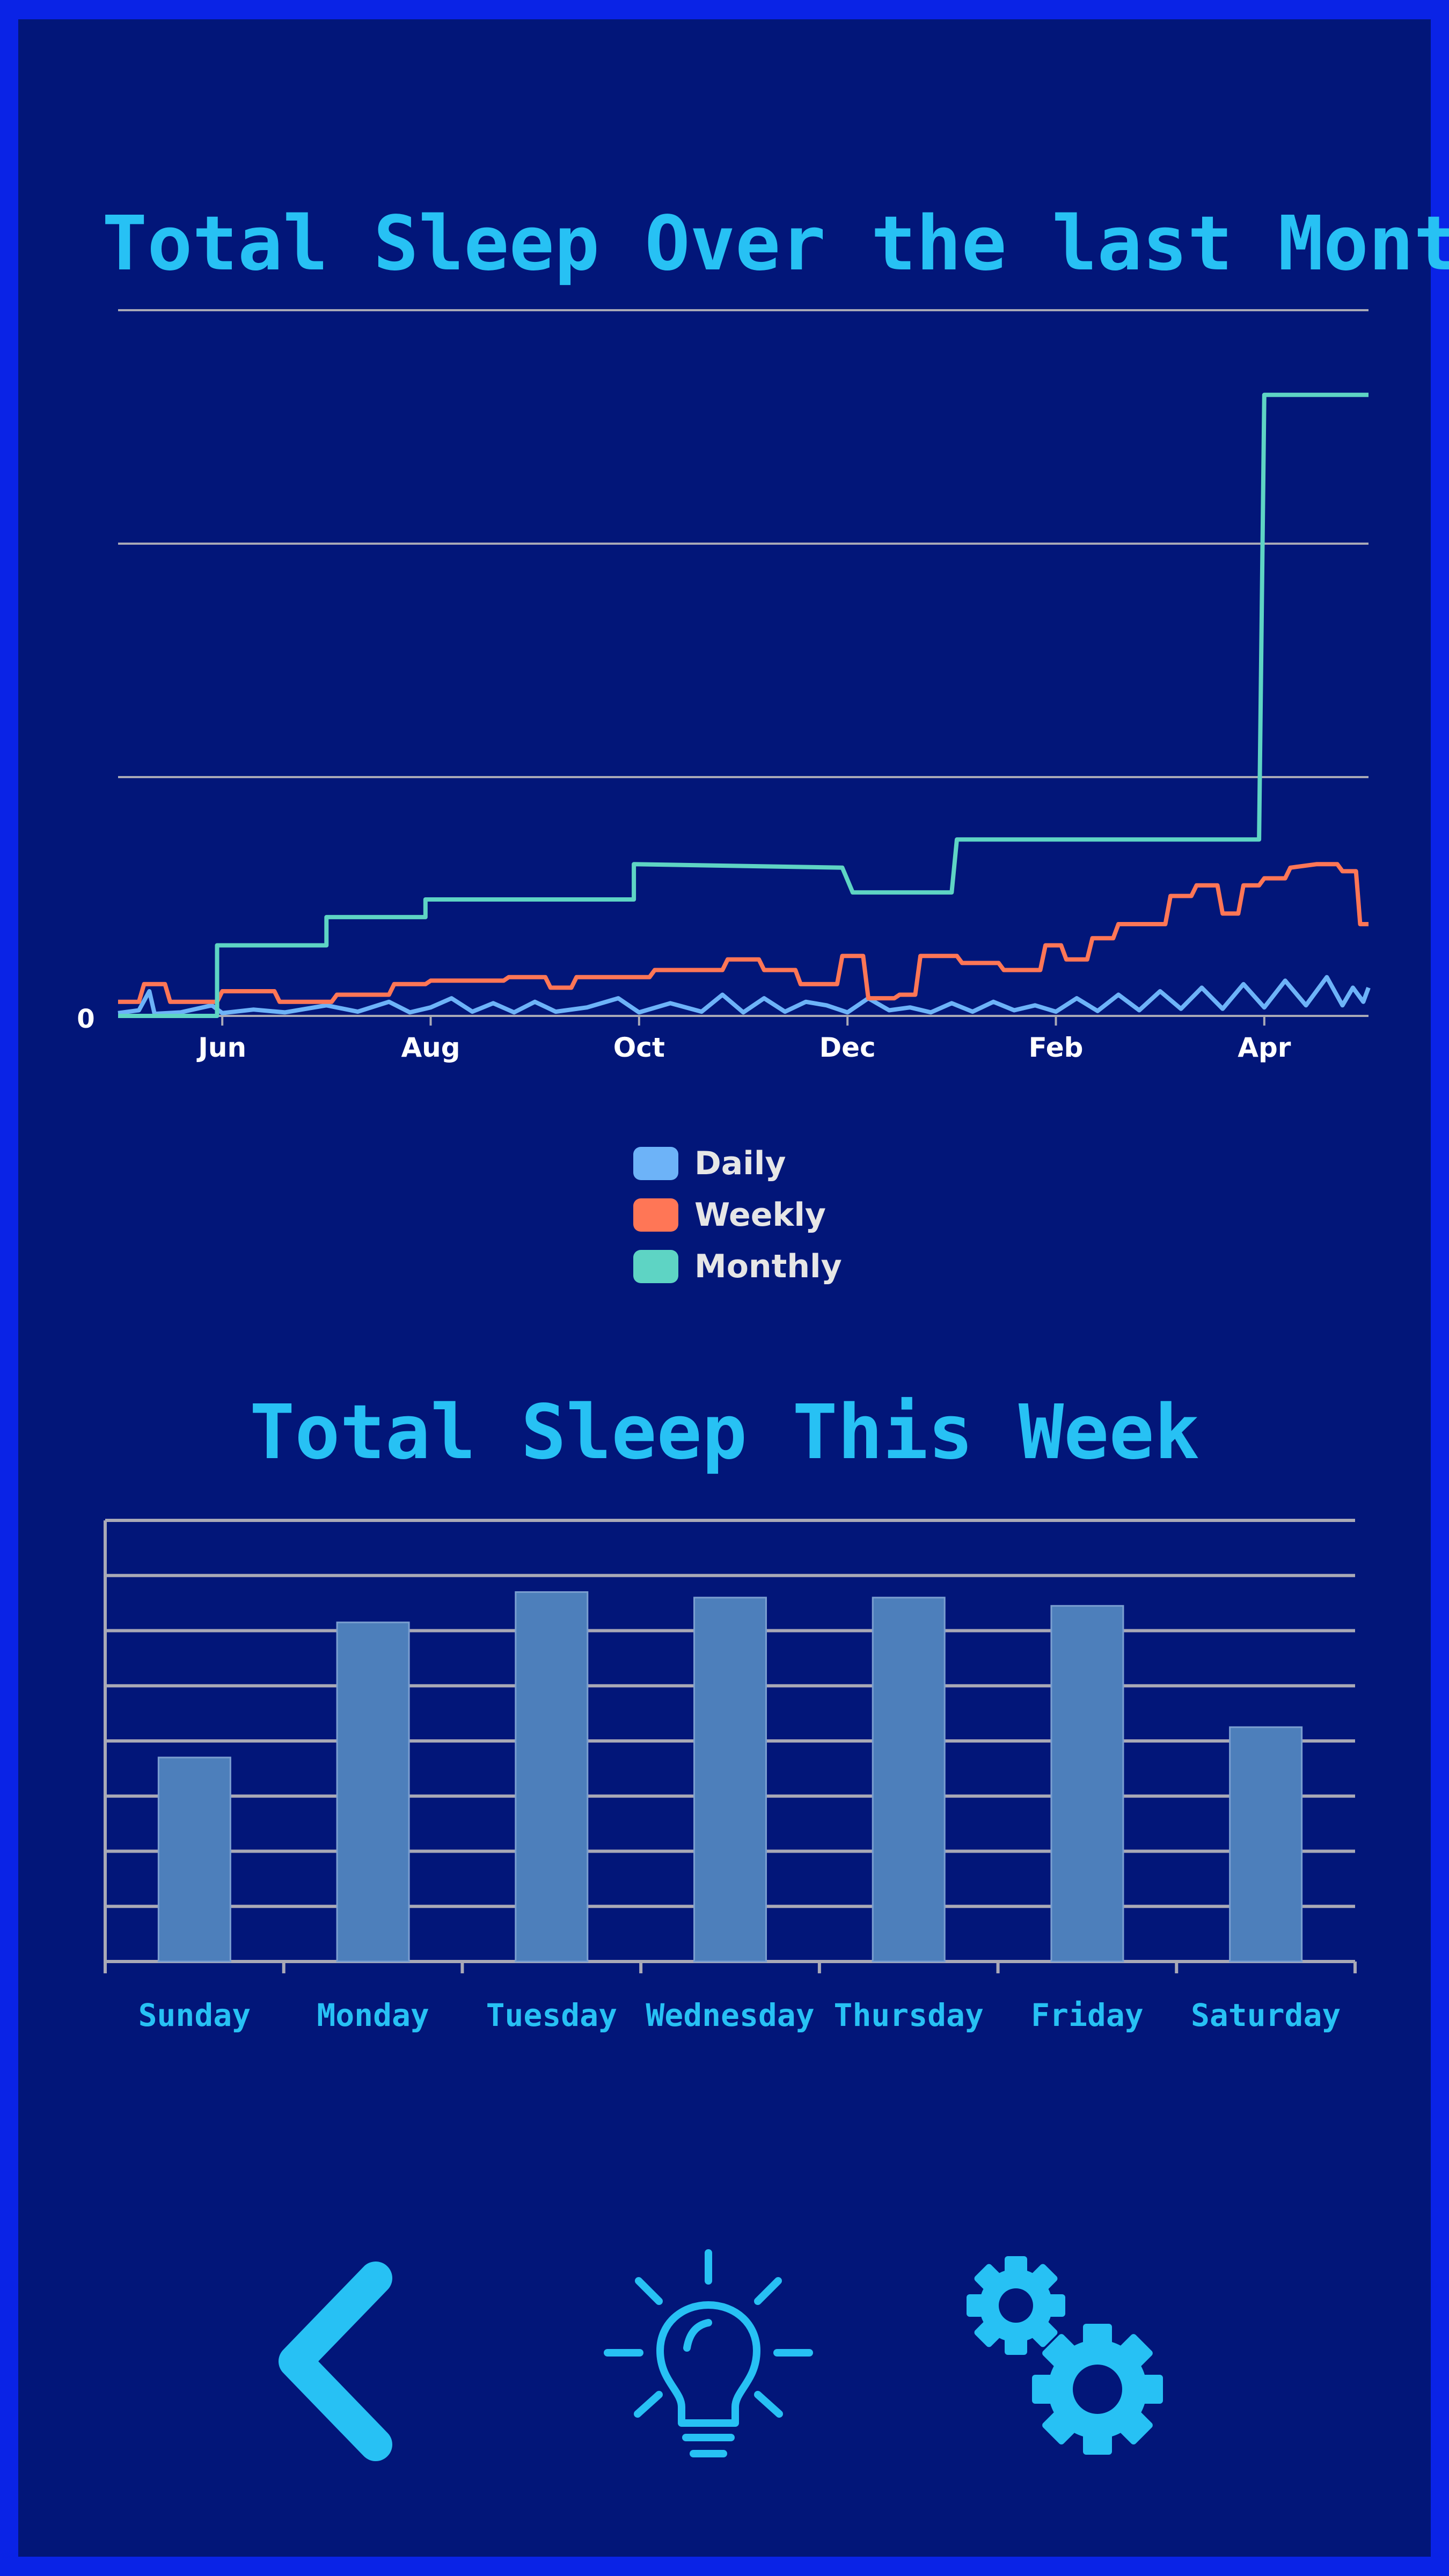 This screenshot has height=2576, width=1449. What do you see at coordinates (551, 2015) in the screenshot?
I see `bar-category-label: Tuesday` at bounding box center [551, 2015].